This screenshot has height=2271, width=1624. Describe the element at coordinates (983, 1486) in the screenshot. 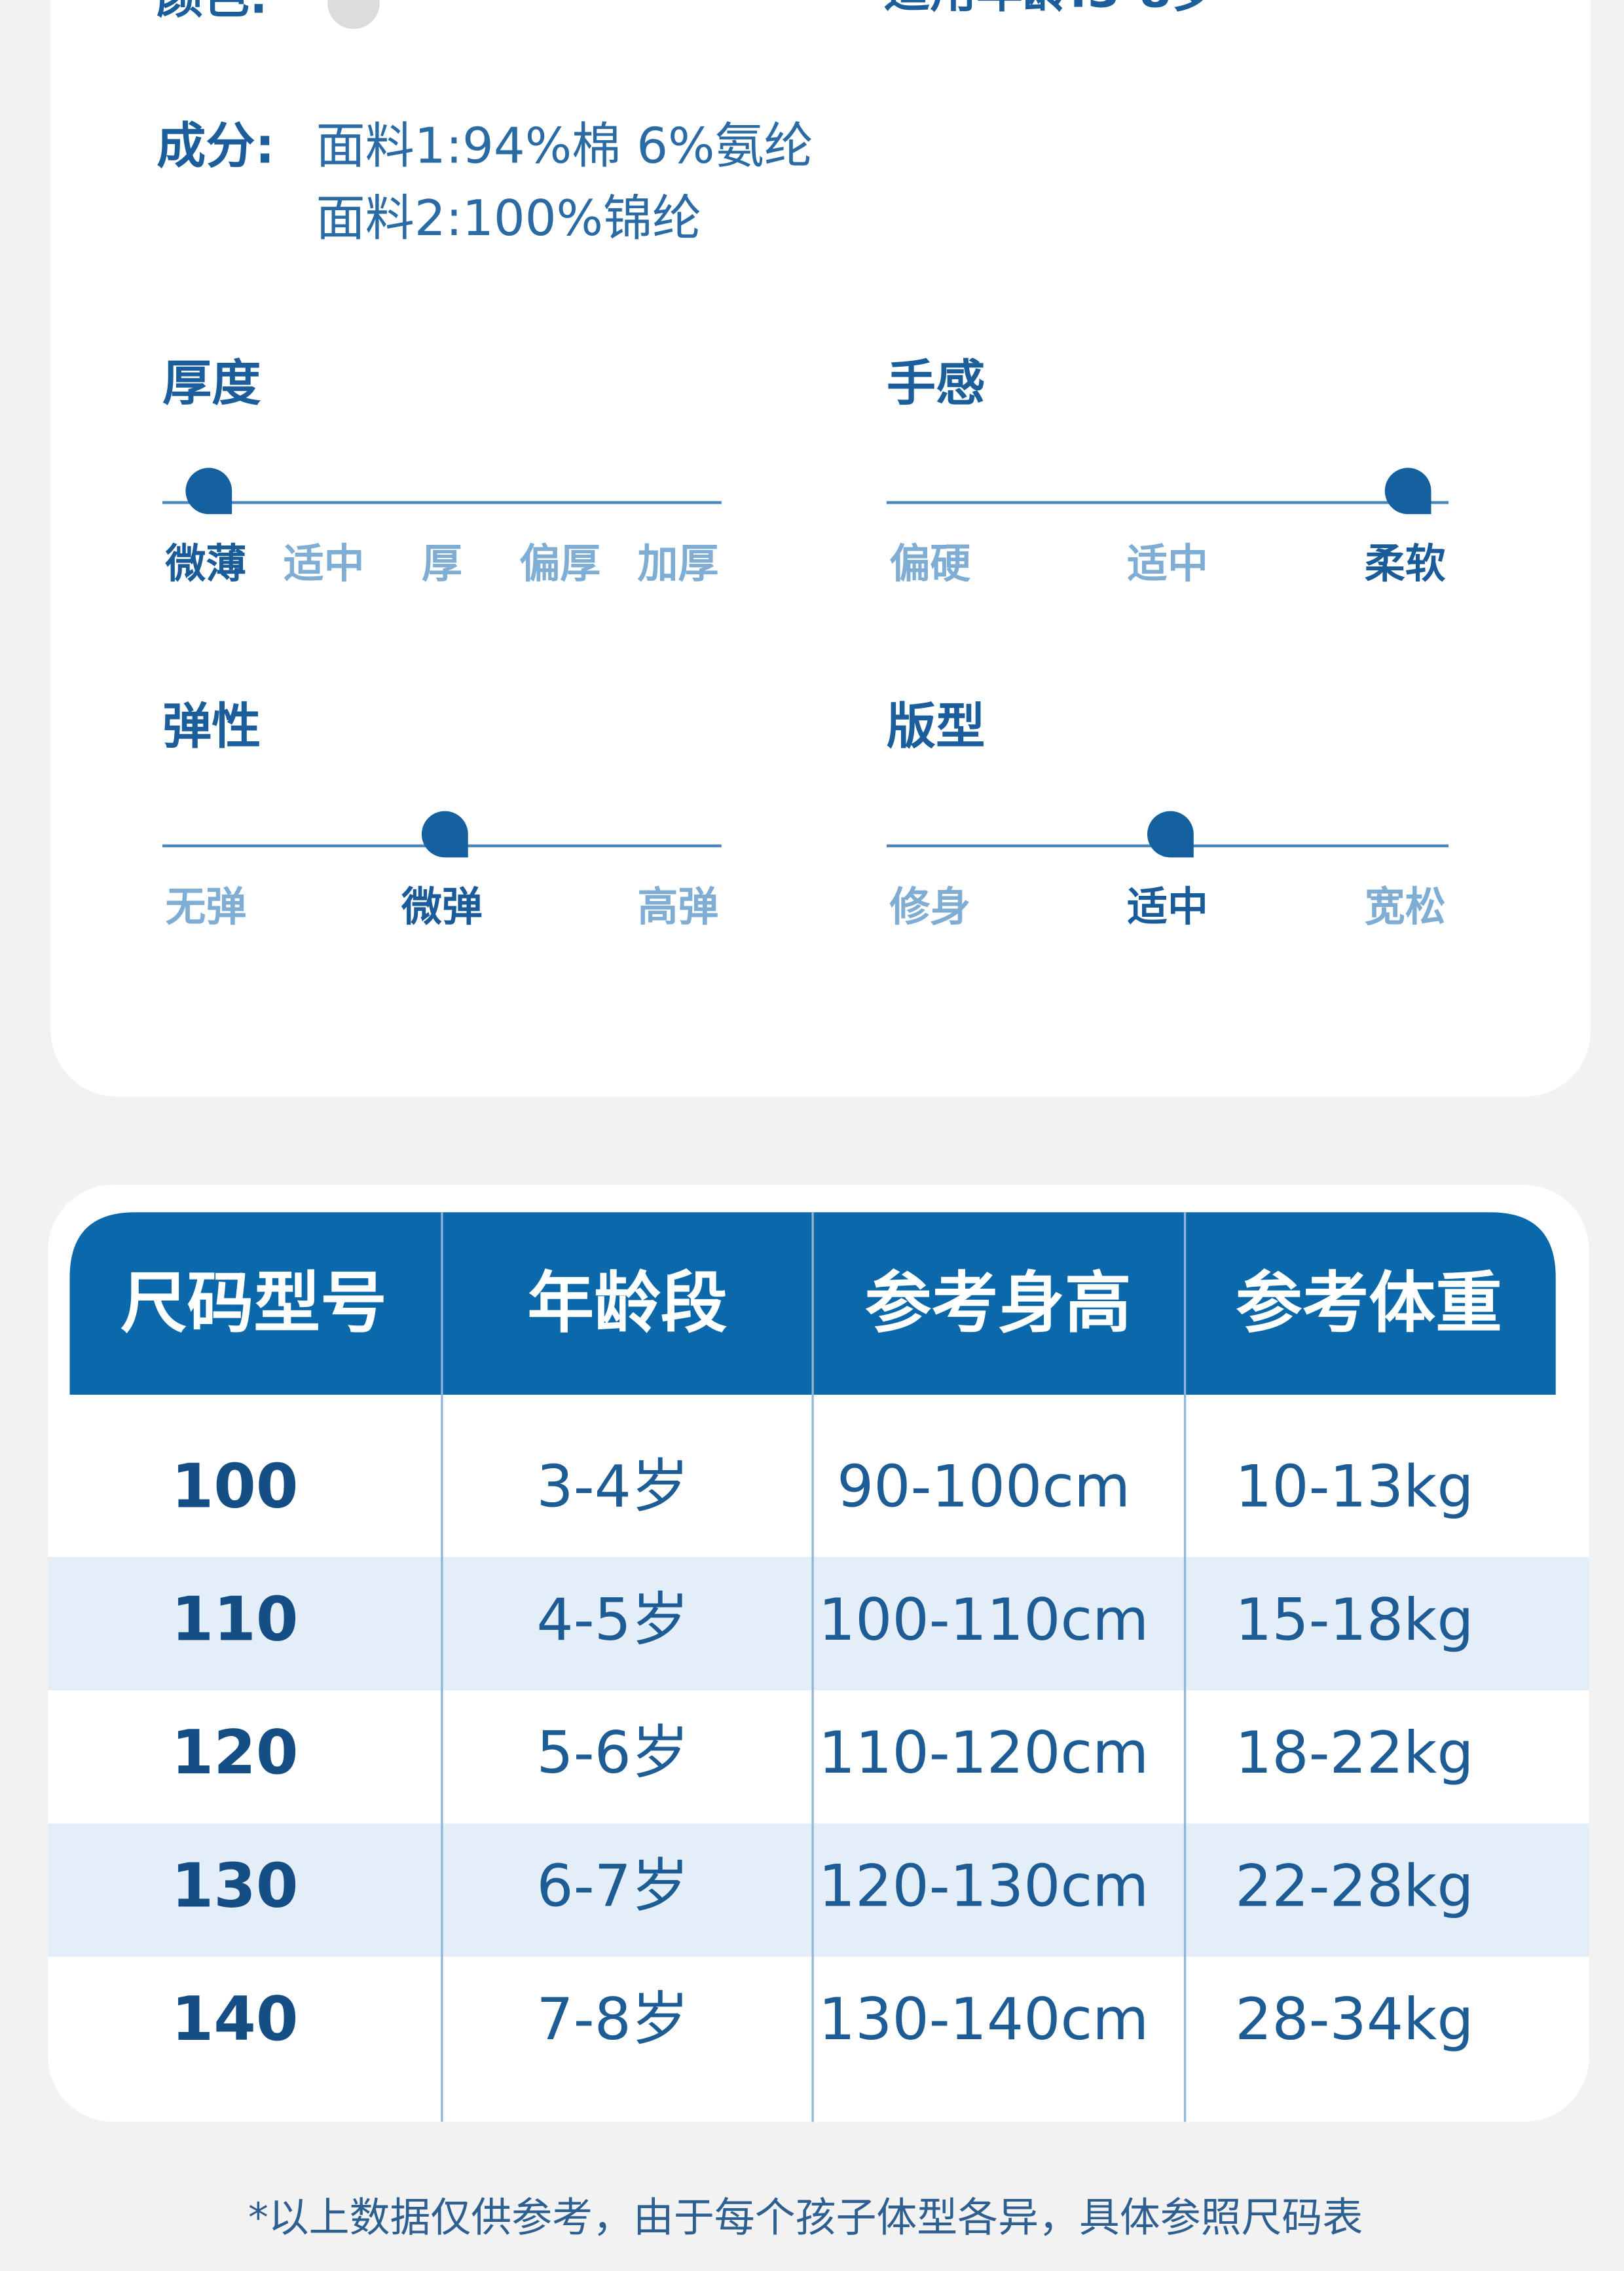

I see `table-cell: 90-100cm` at that location.